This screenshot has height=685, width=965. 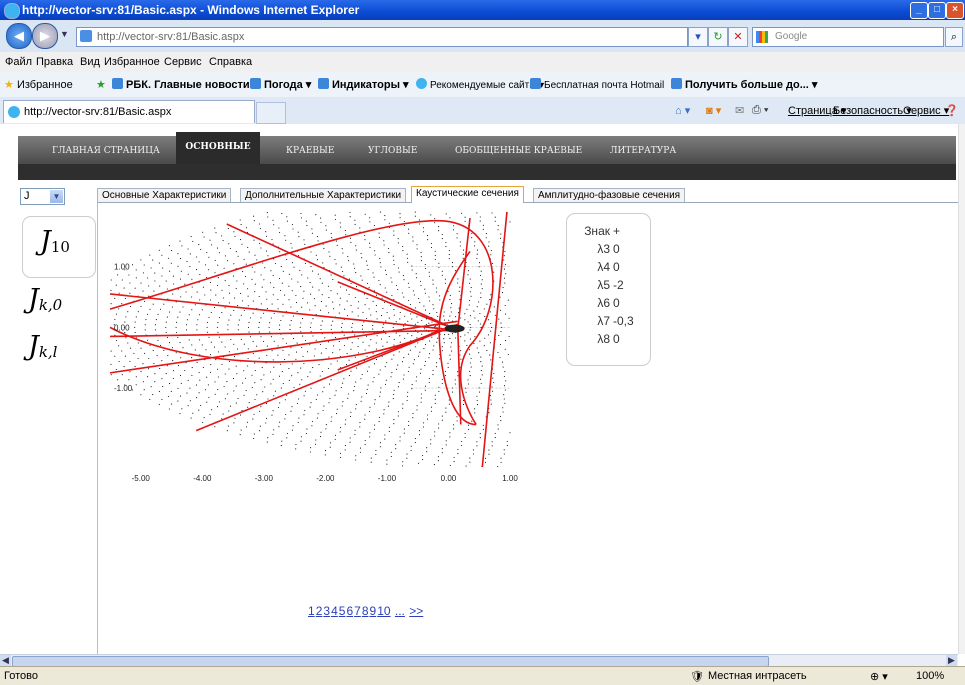 What do you see at coordinates (951, 660) in the screenshot?
I see `scroll-right-icon: ▶` at bounding box center [951, 660].